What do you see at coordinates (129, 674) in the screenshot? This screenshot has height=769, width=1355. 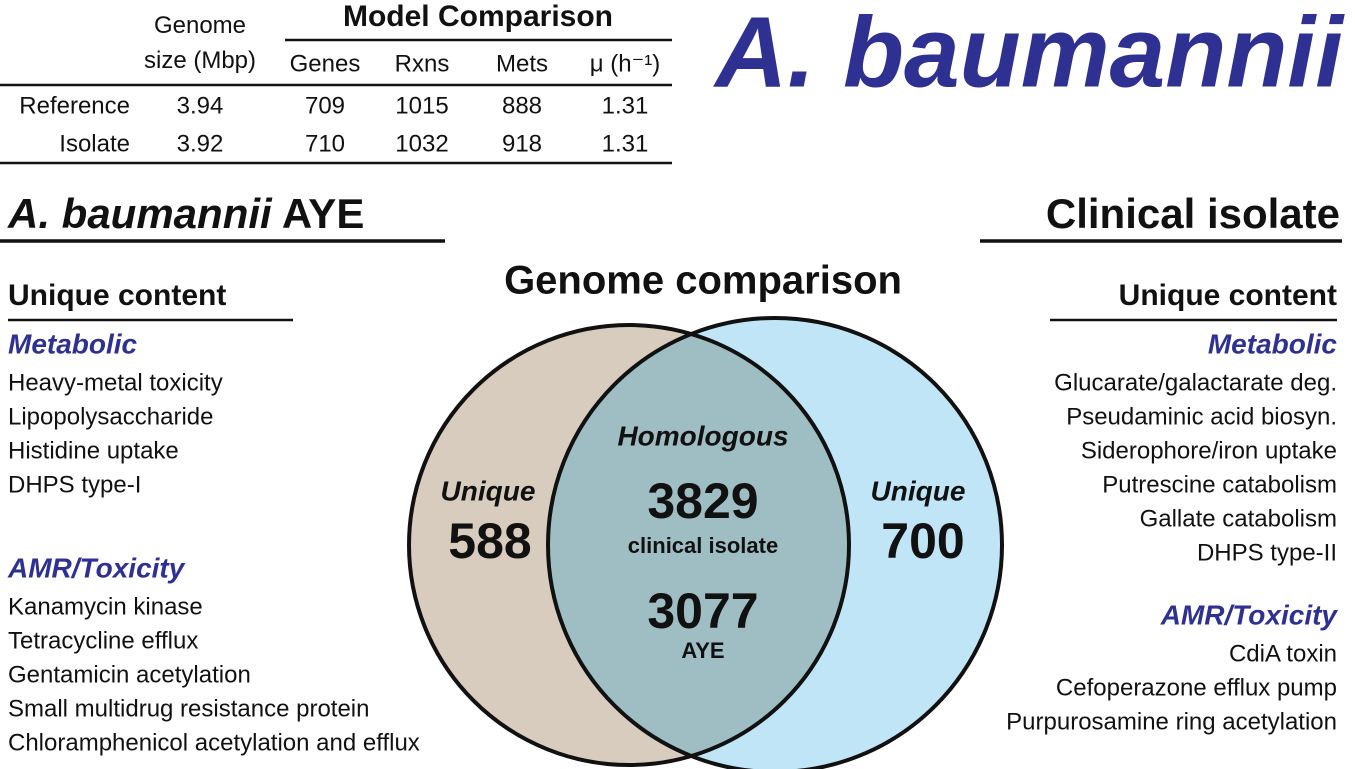 I see `list-item: Gentamicin acetylation` at bounding box center [129, 674].